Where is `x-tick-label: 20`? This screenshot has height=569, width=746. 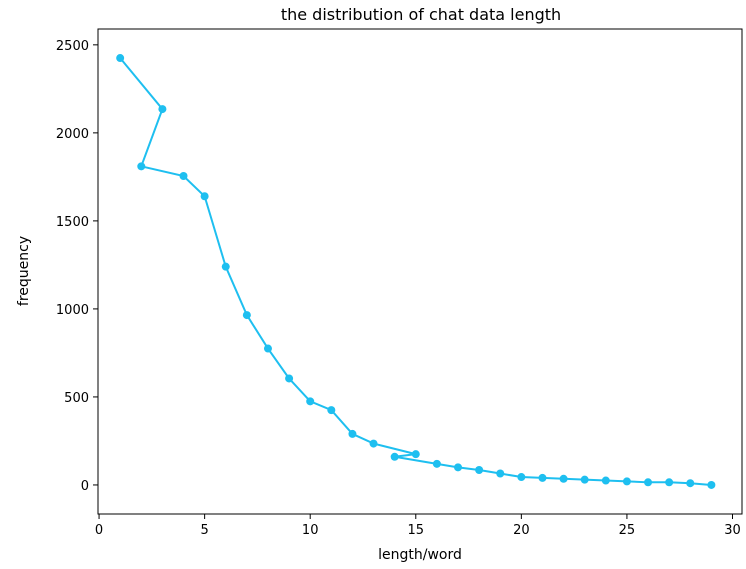
x-tick-label: 20 is located at coordinates (521, 530).